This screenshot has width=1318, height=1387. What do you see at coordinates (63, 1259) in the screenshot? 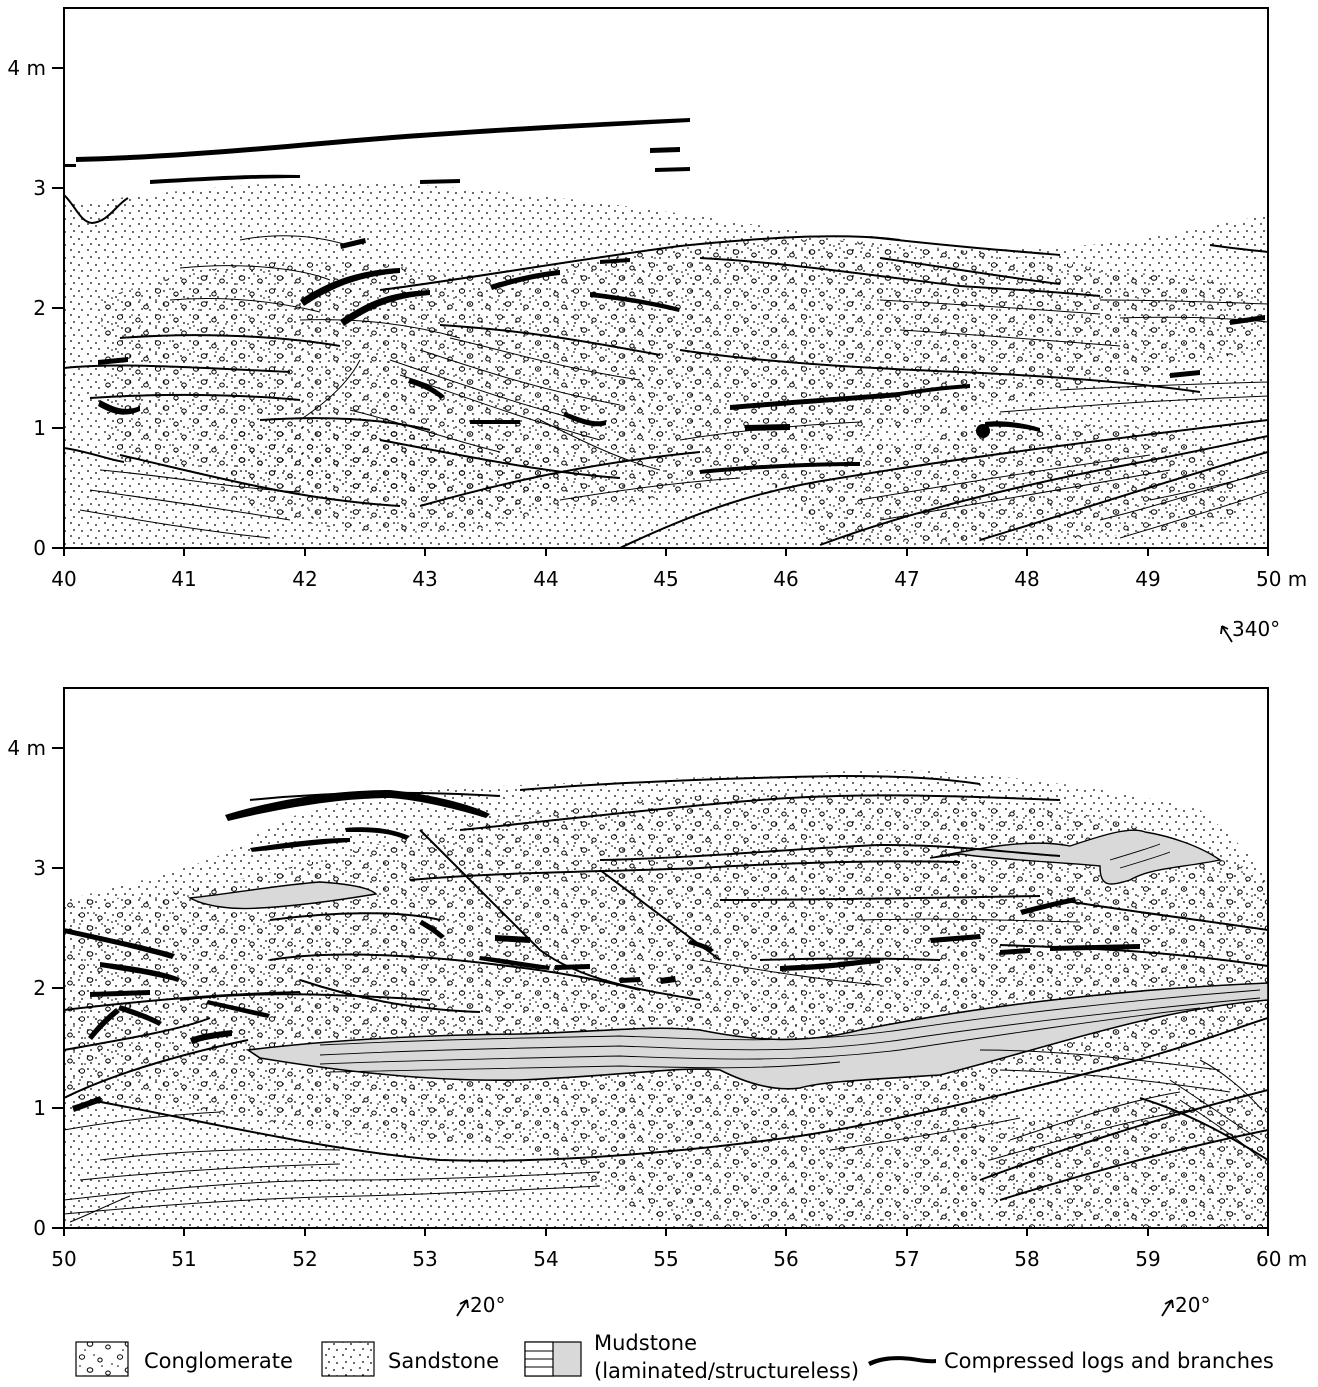
I see `x-tick-label: 50` at bounding box center [63, 1259].